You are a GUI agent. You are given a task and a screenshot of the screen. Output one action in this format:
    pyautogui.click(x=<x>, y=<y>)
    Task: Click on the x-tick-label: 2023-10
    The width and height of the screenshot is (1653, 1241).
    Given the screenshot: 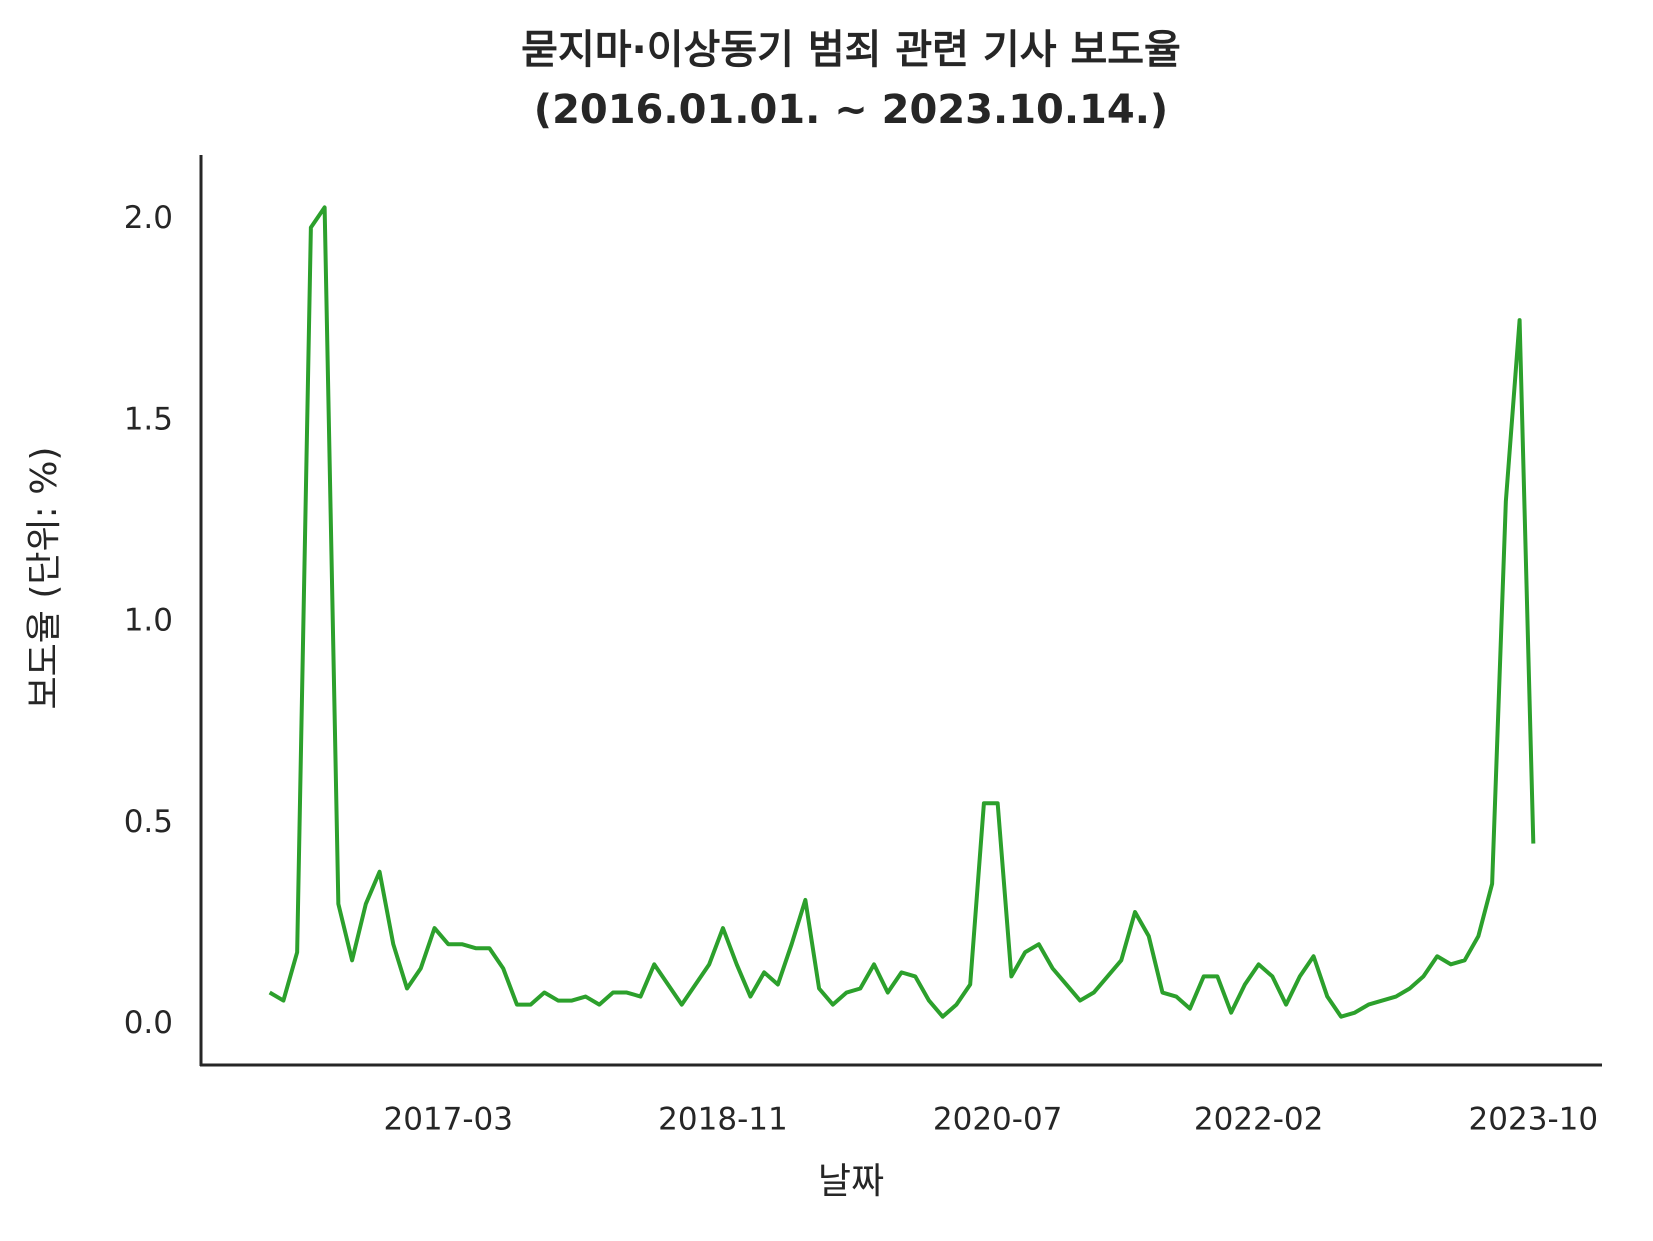 What is the action you would take?
    pyautogui.click(x=1534, y=1120)
    